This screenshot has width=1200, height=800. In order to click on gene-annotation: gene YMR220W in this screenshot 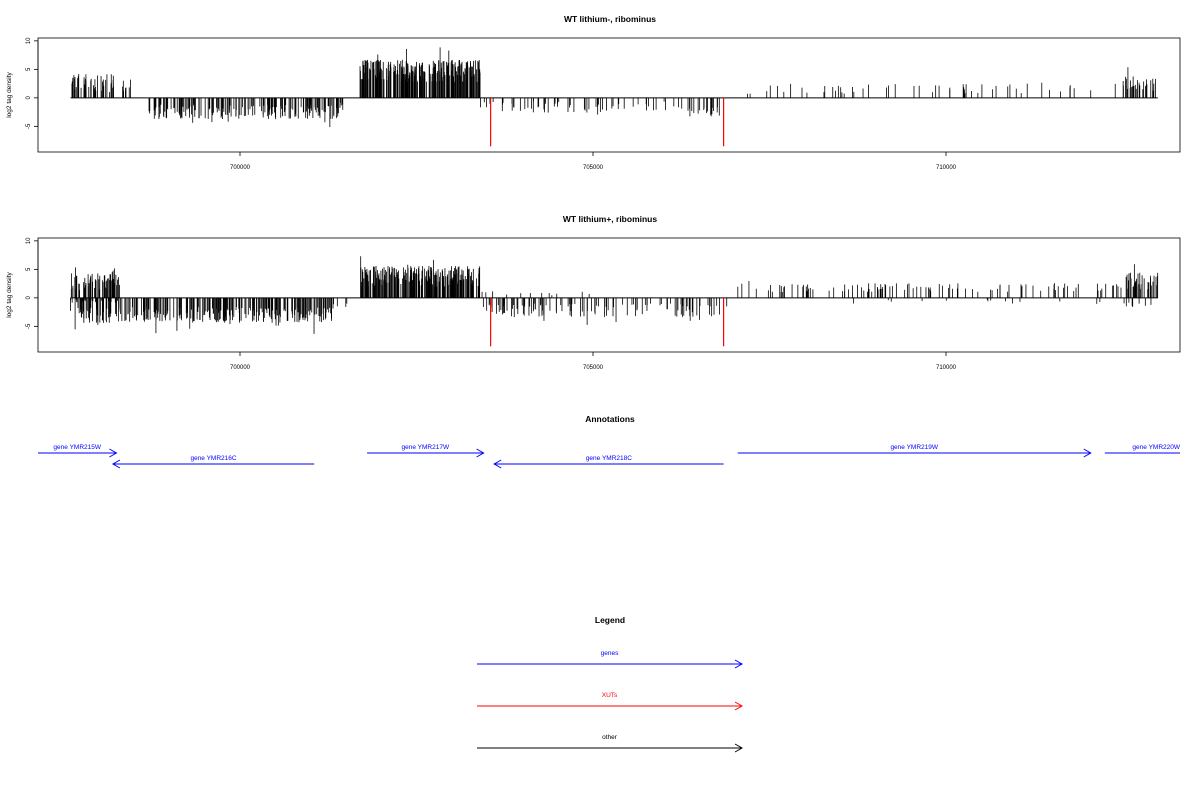, I will do `click(1142, 449)`.